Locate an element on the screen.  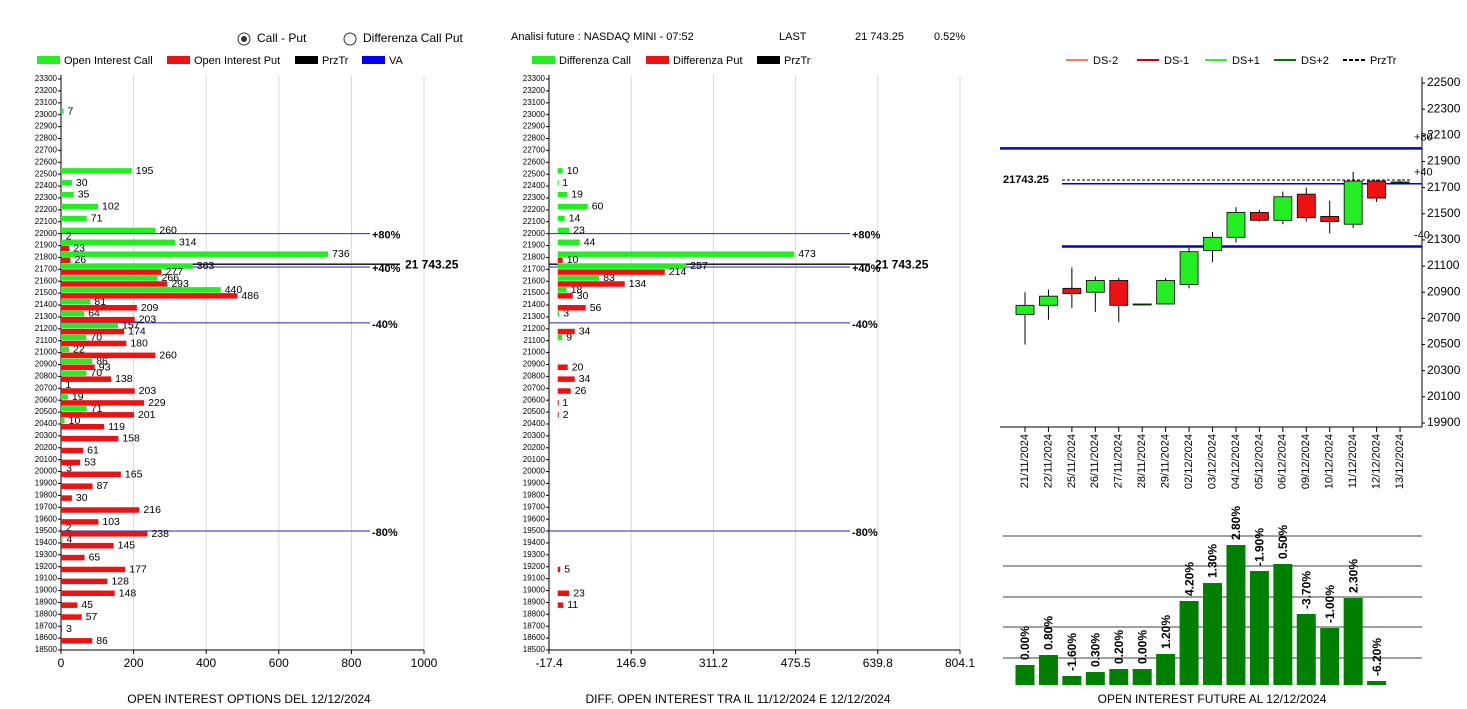
x-tick-label: 200 is located at coordinates (134, 663).